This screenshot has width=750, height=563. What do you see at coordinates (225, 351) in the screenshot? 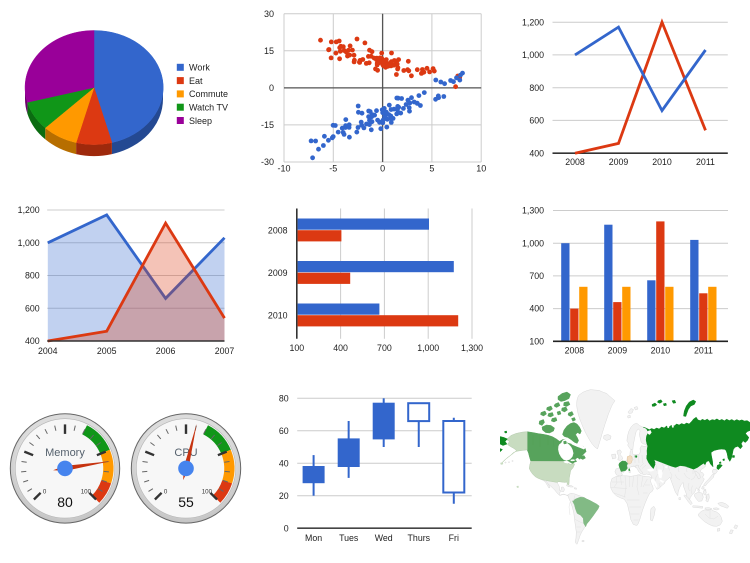
I see `svg-text: 2007` at bounding box center [225, 351].